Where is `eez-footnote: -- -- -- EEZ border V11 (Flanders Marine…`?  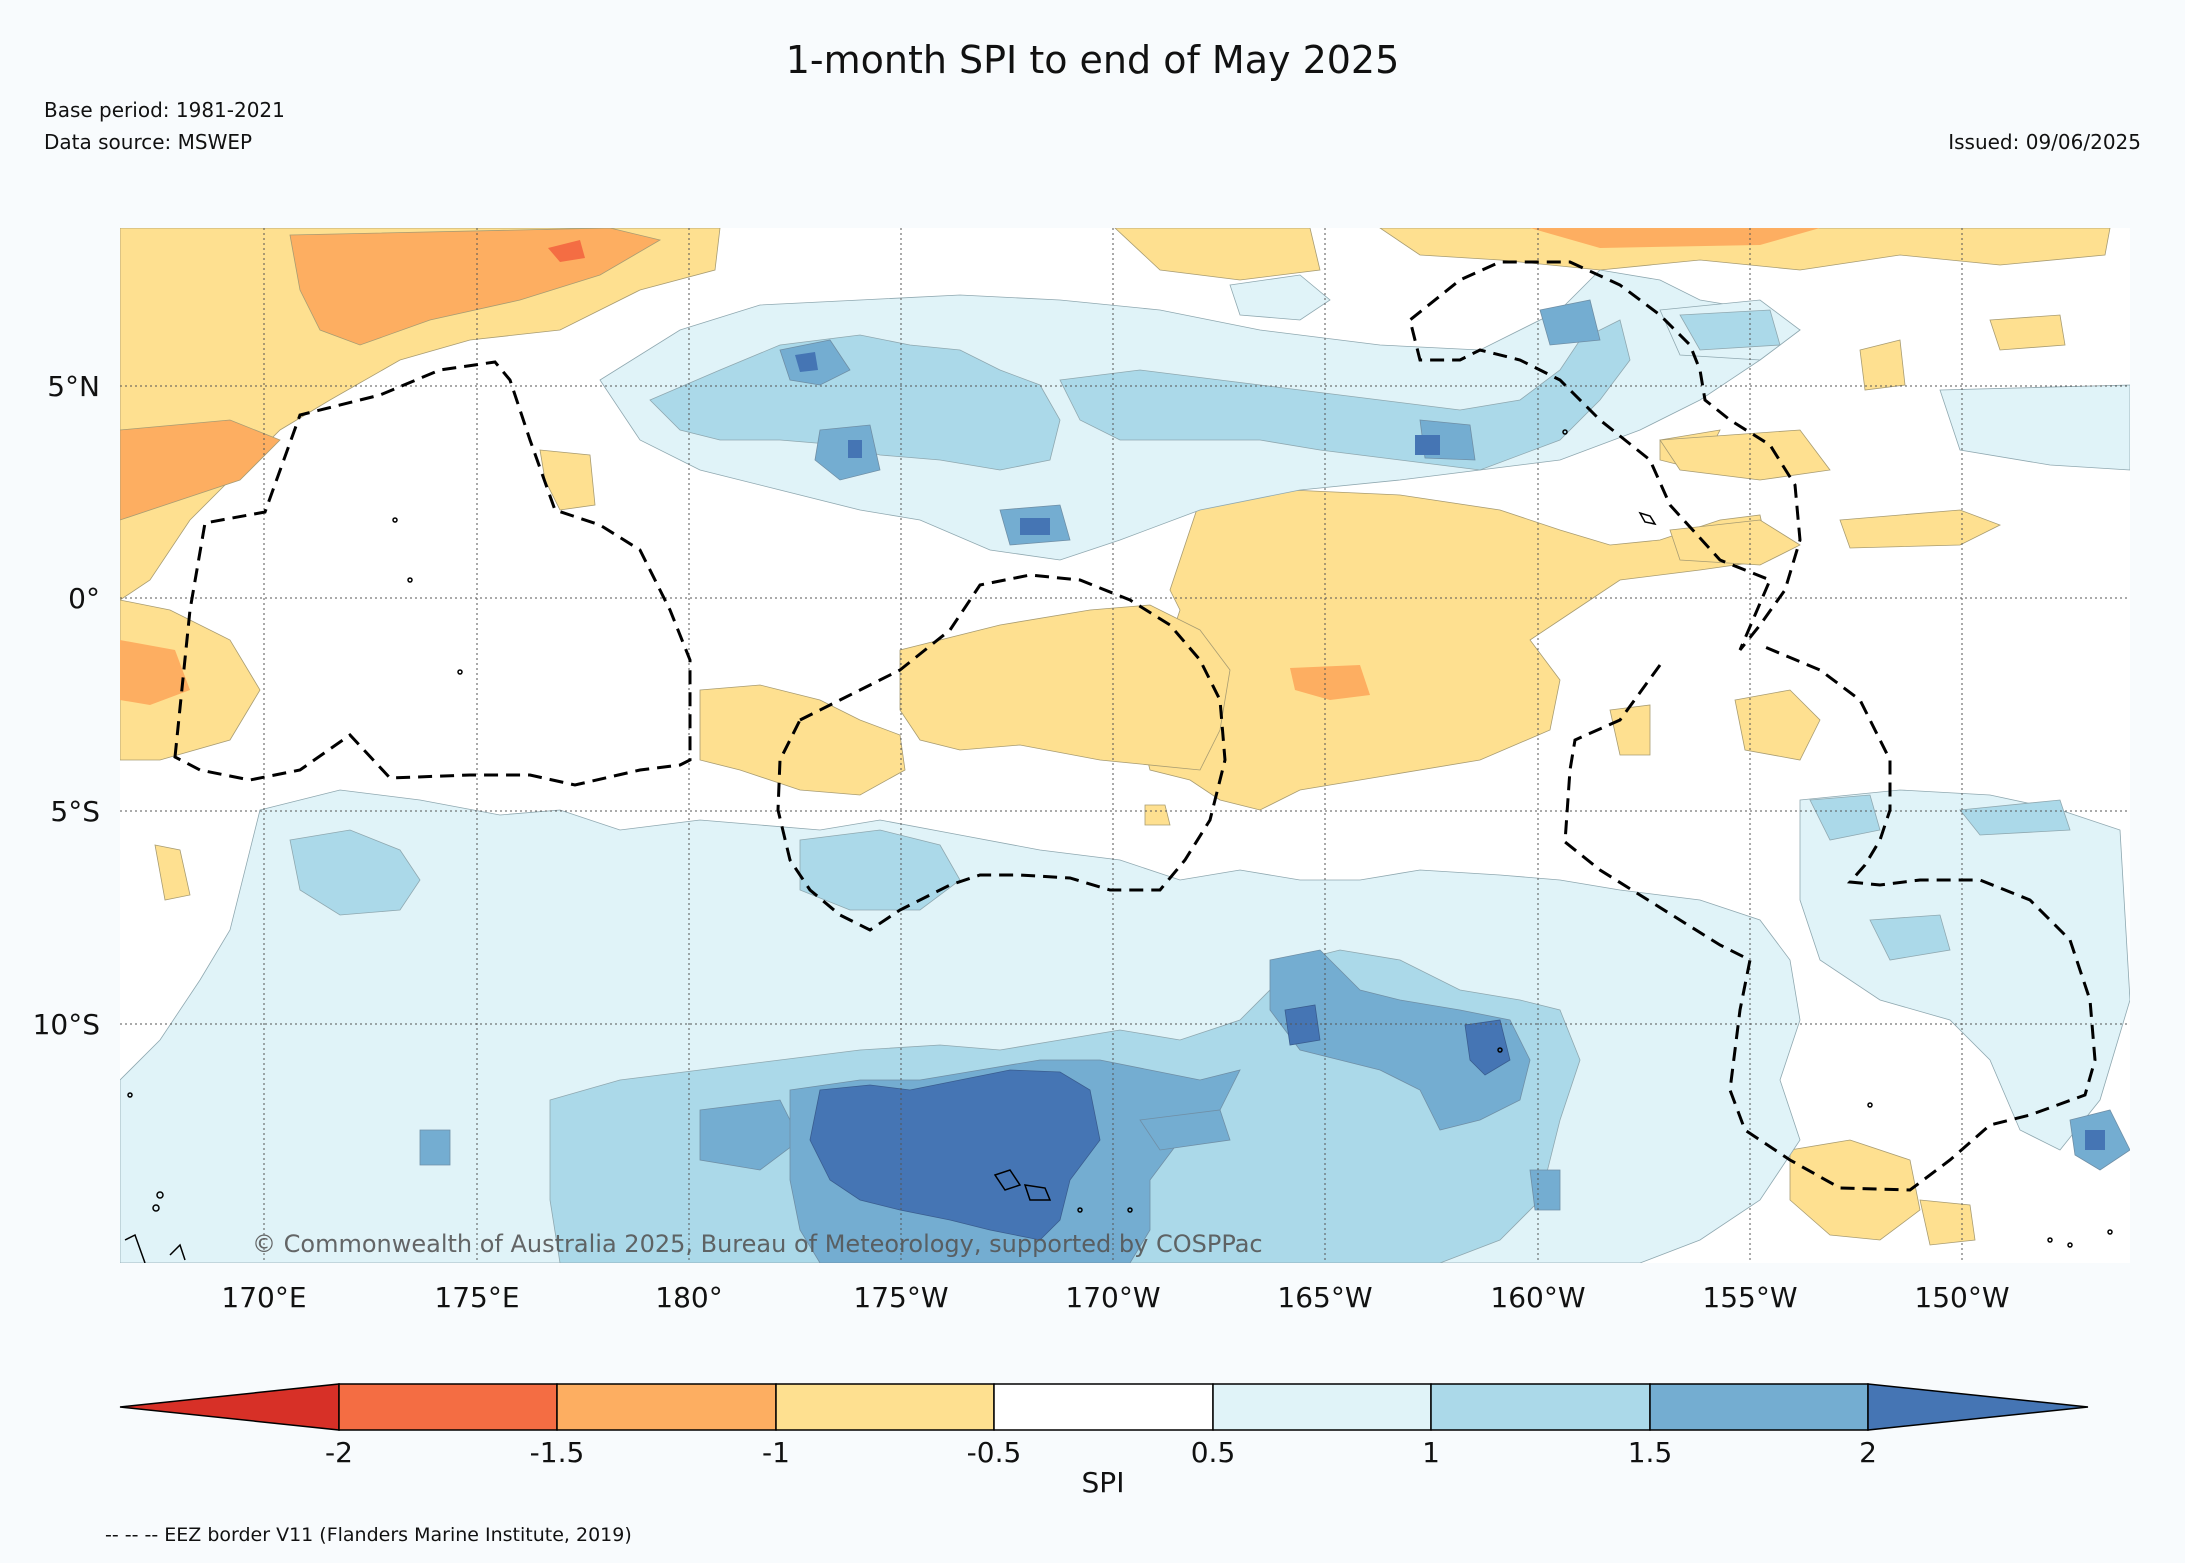
eez-footnote: -- -- -- EEZ border V11 (Flanders Marine… is located at coordinates (368, 1535).